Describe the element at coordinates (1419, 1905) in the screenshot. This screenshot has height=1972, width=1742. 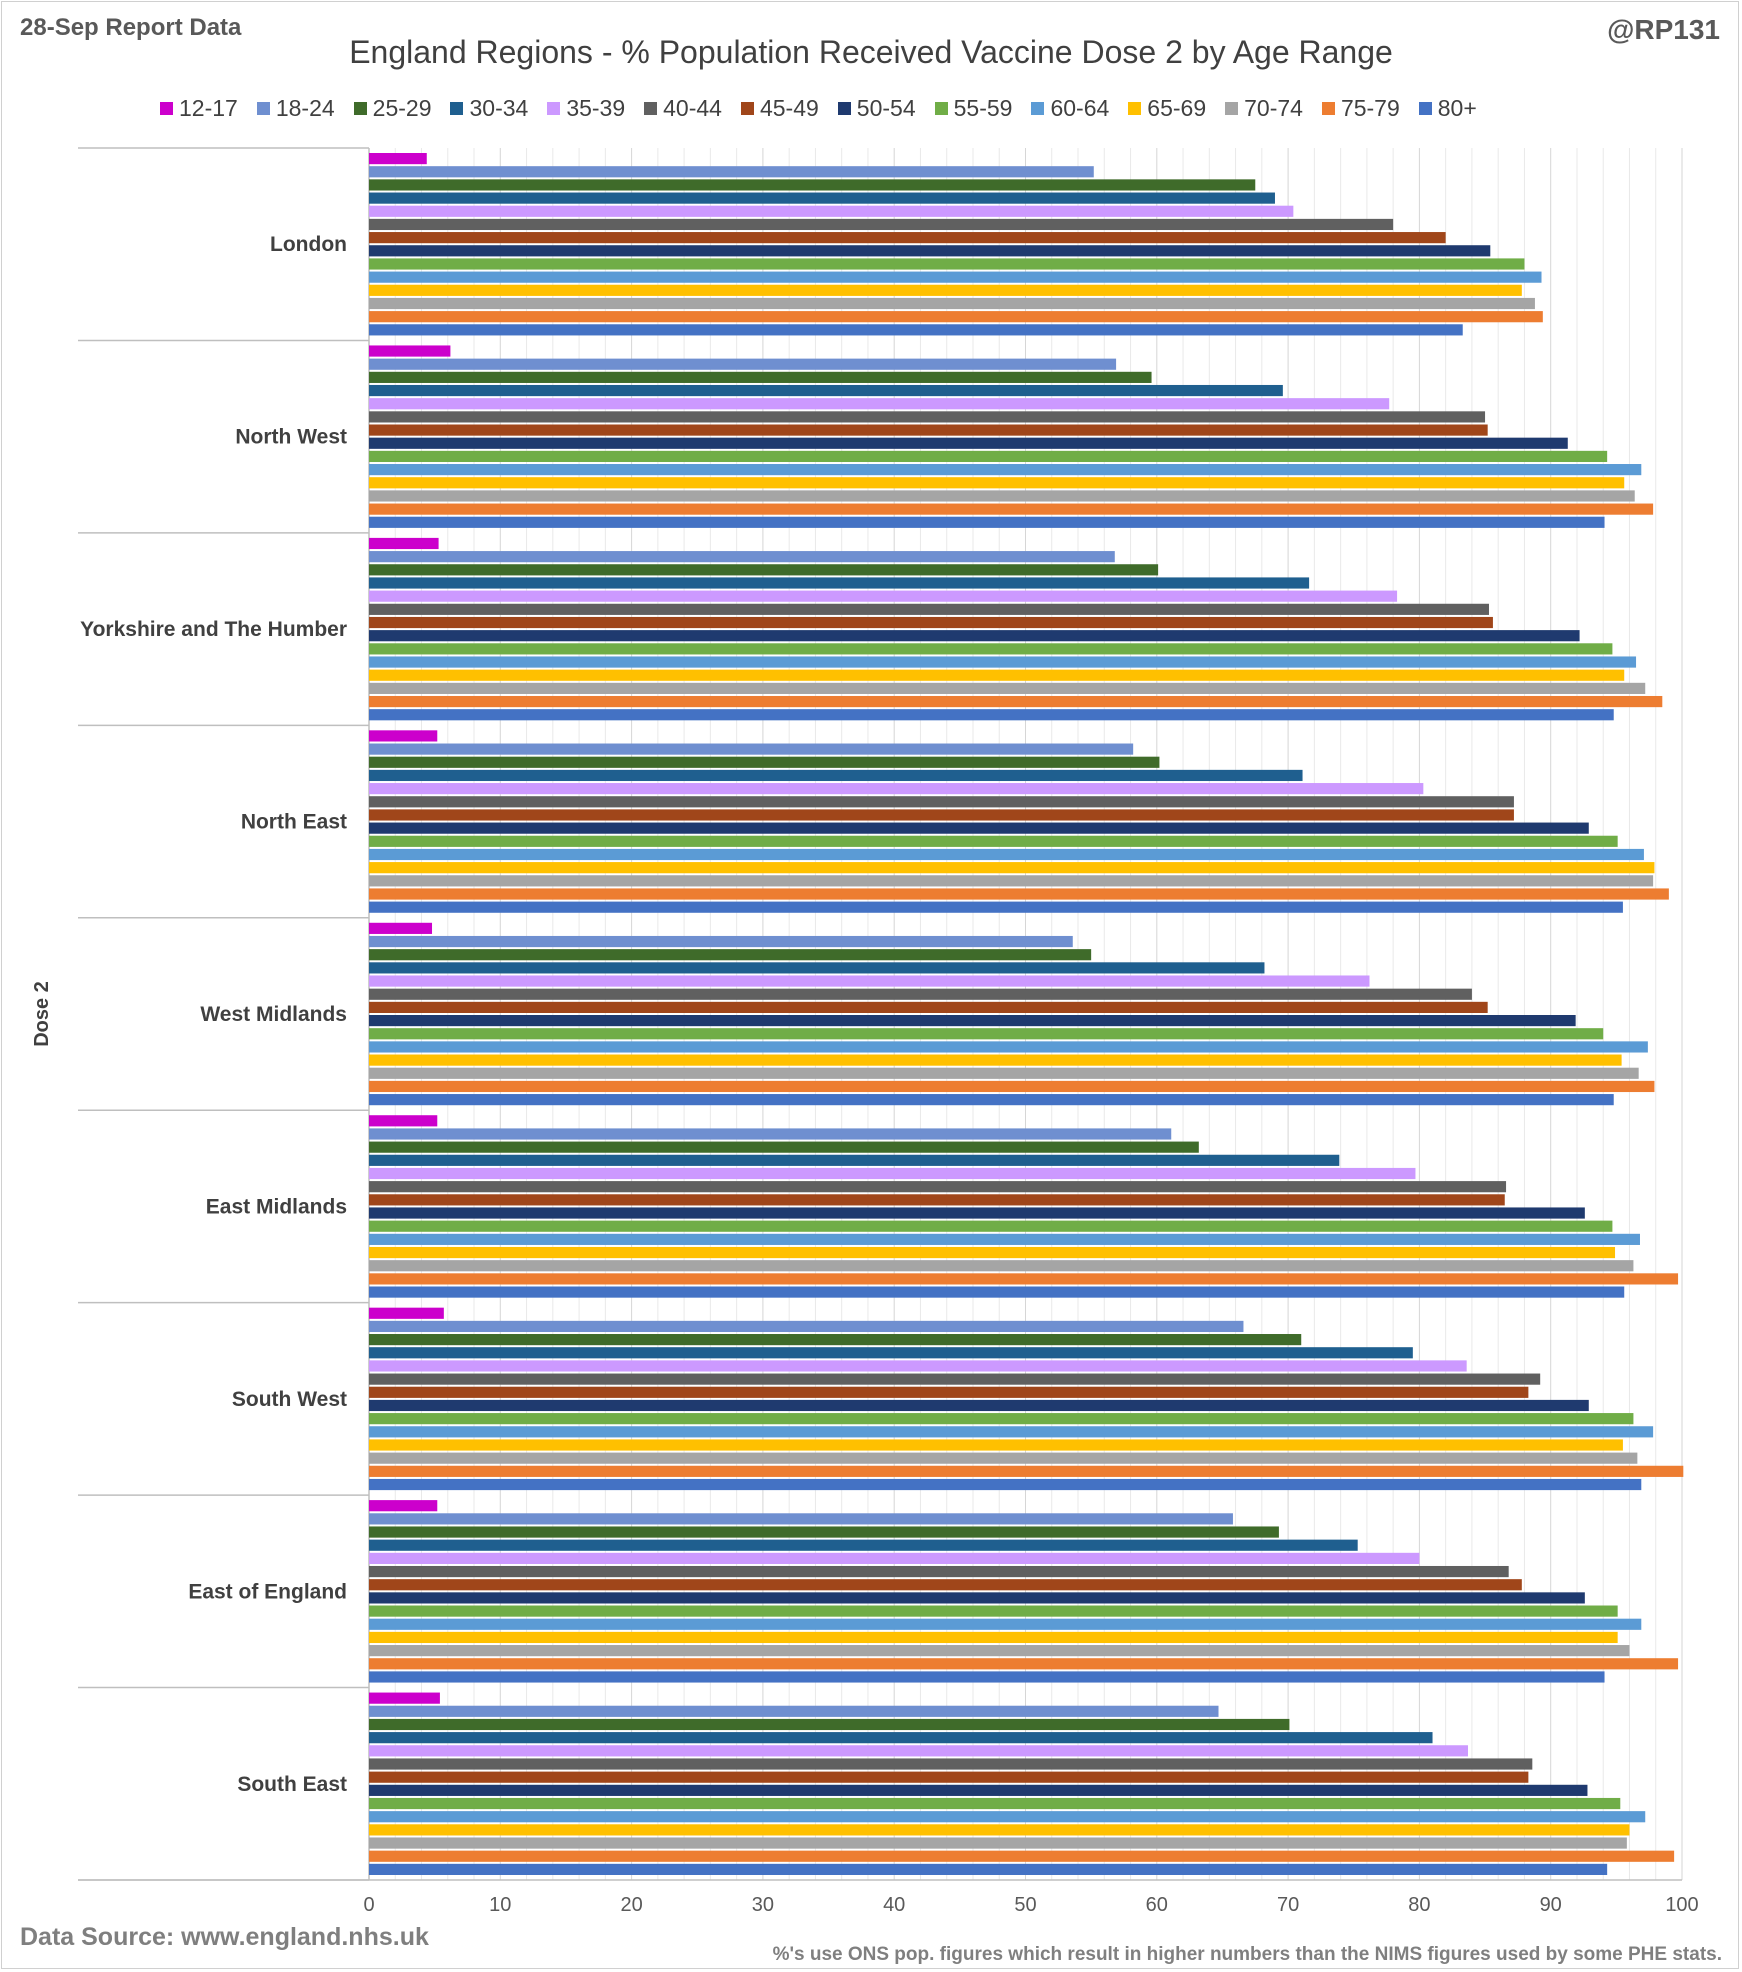
I see `x-tick-label: 80` at that location.